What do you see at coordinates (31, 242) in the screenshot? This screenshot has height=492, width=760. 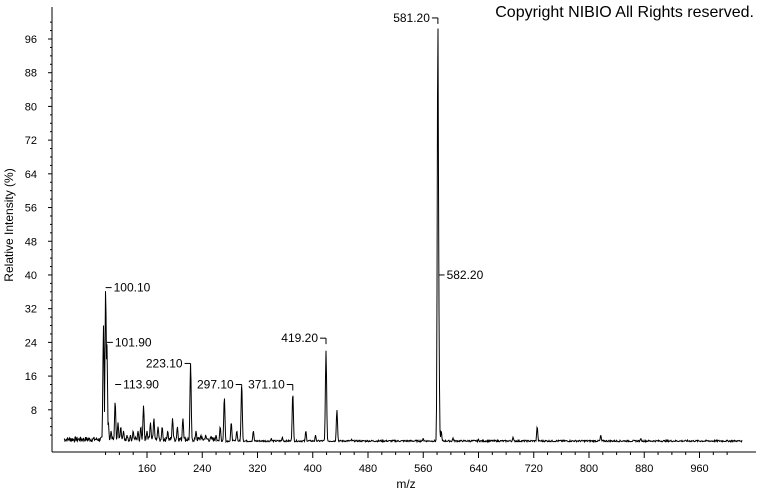 I see `y-tick-label: 48` at bounding box center [31, 242].